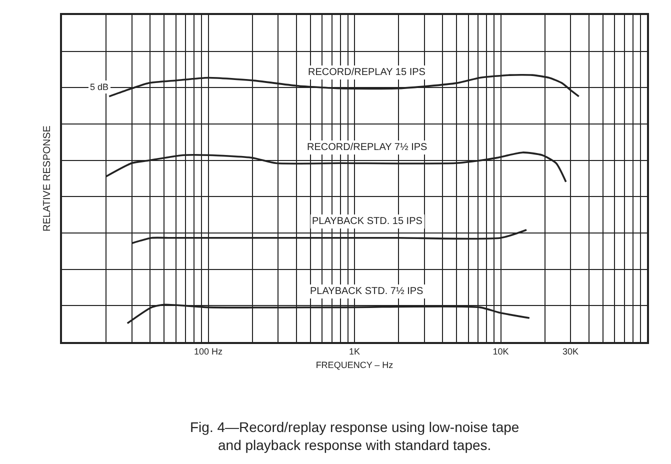  Describe the element at coordinates (367, 221) in the screenshot. I see `series-label: PLAYBACK STD. 15 IPS` at that location.